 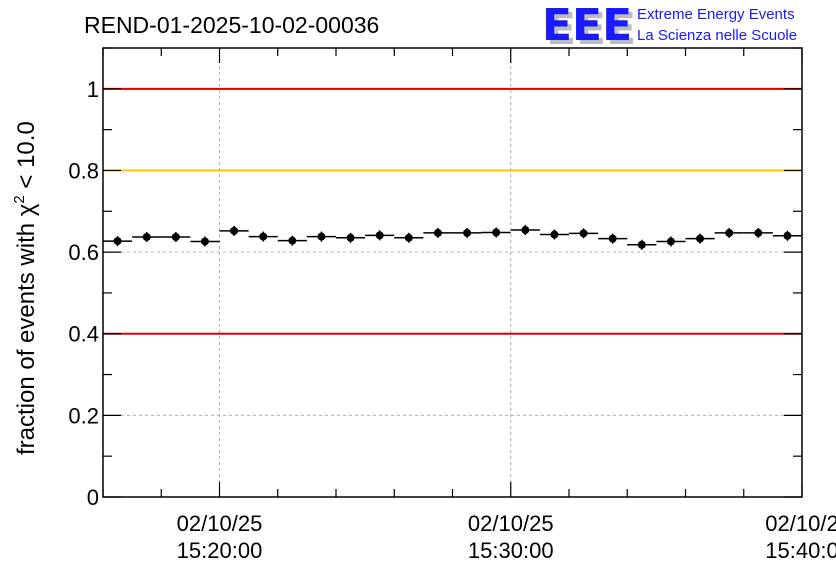 I want to click on chart-title: REND-01-2025-10-02-00036, so click(x=231, y=25).